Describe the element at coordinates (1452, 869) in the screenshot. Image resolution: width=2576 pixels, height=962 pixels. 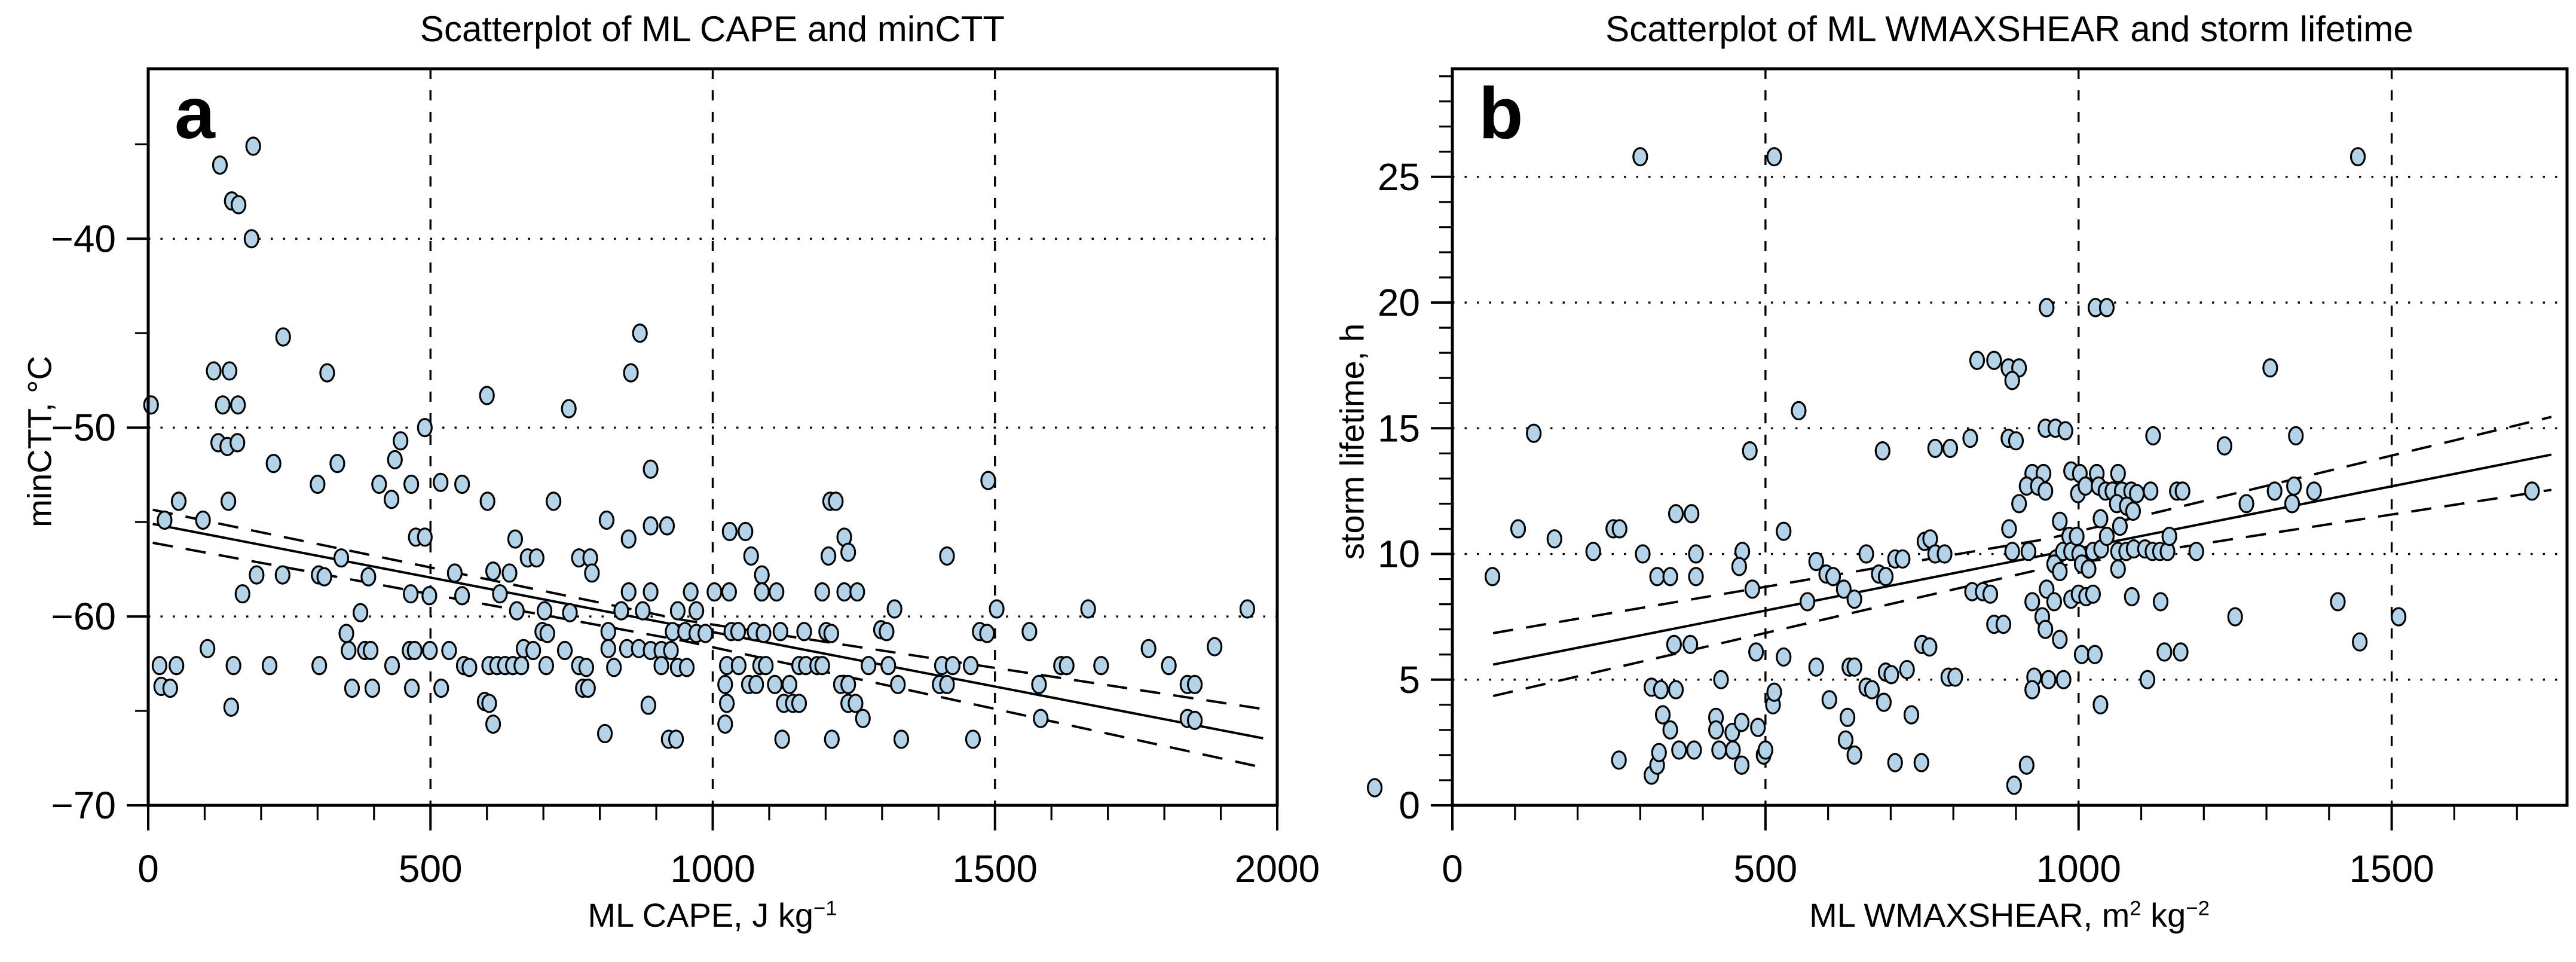
I see `x-tick-label: 0` at that location.